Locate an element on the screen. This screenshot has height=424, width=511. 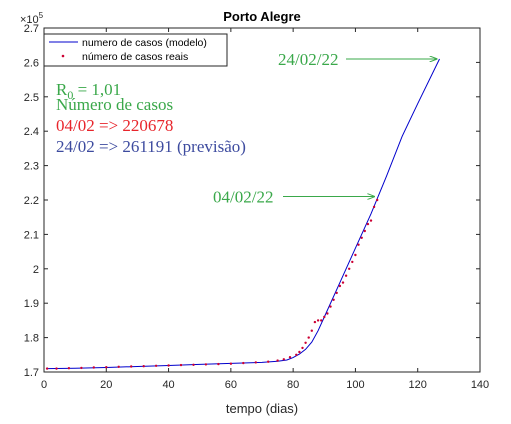
annotation-date-label: 24/02/22 is located at coordinates (308, 59).